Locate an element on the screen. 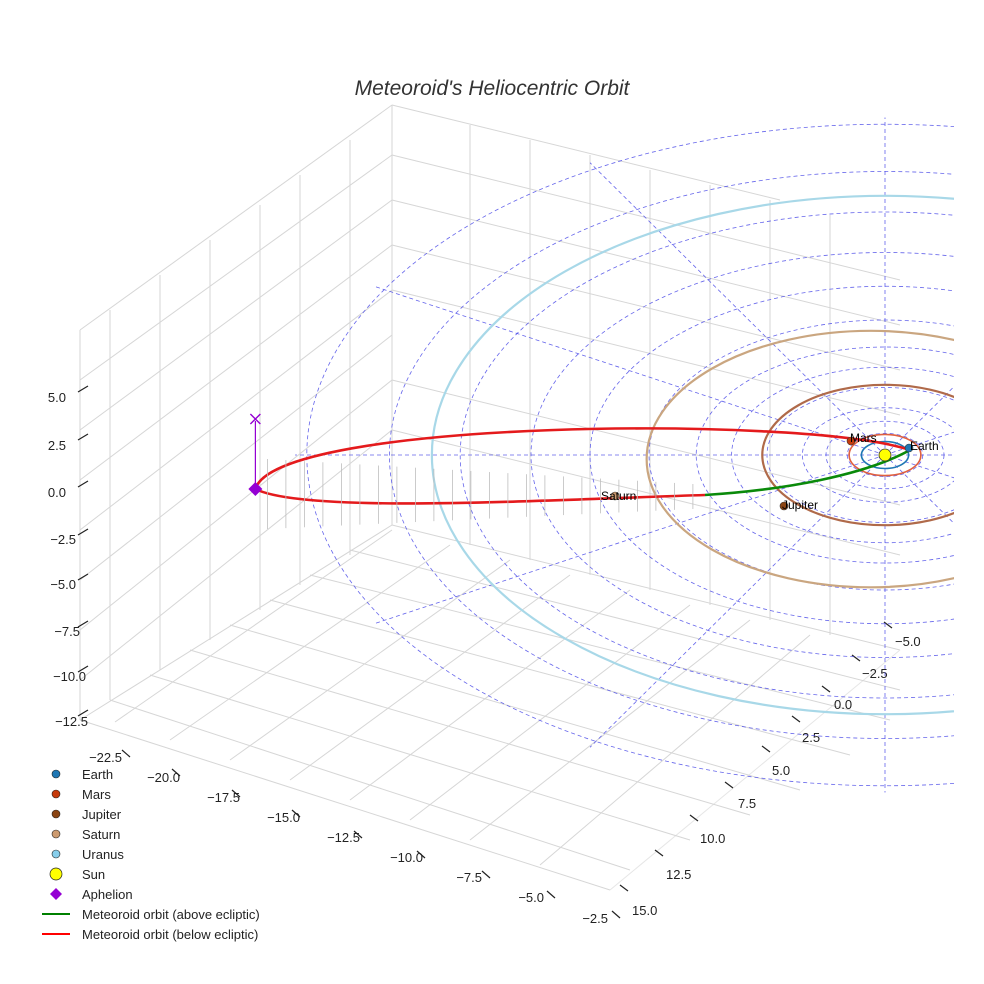 Image resolution: width=984 pixels, height=984 pixels. orbit-saturn is located at coordinates (799, 459).